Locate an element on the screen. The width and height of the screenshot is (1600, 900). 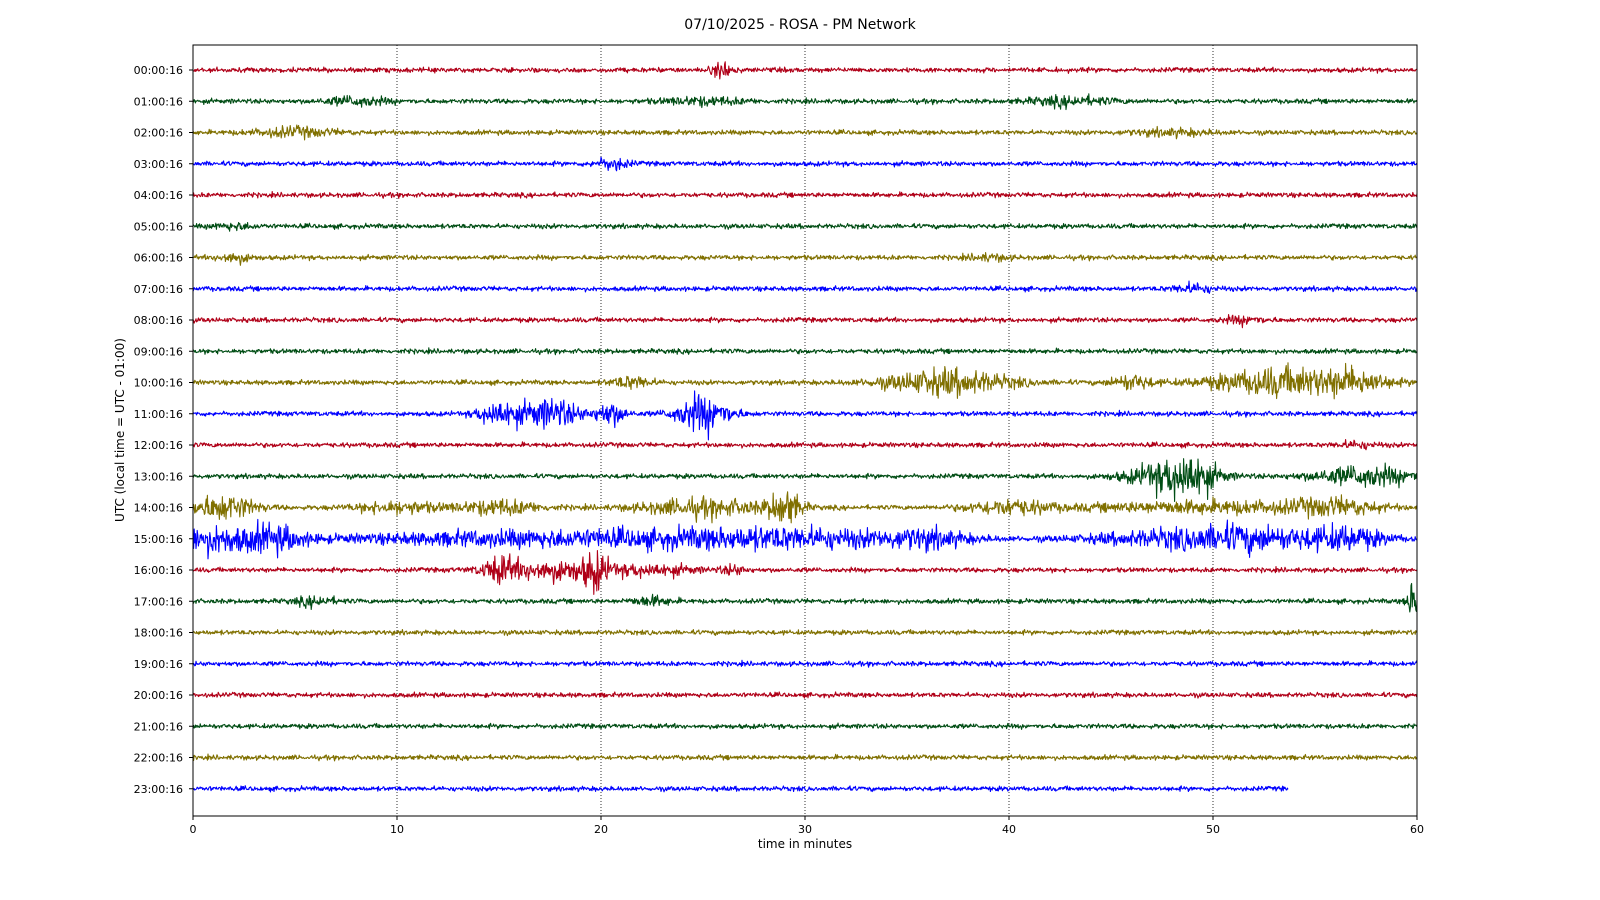
y-tick-label: 01:00:16 is located at coordinates (158, 101).